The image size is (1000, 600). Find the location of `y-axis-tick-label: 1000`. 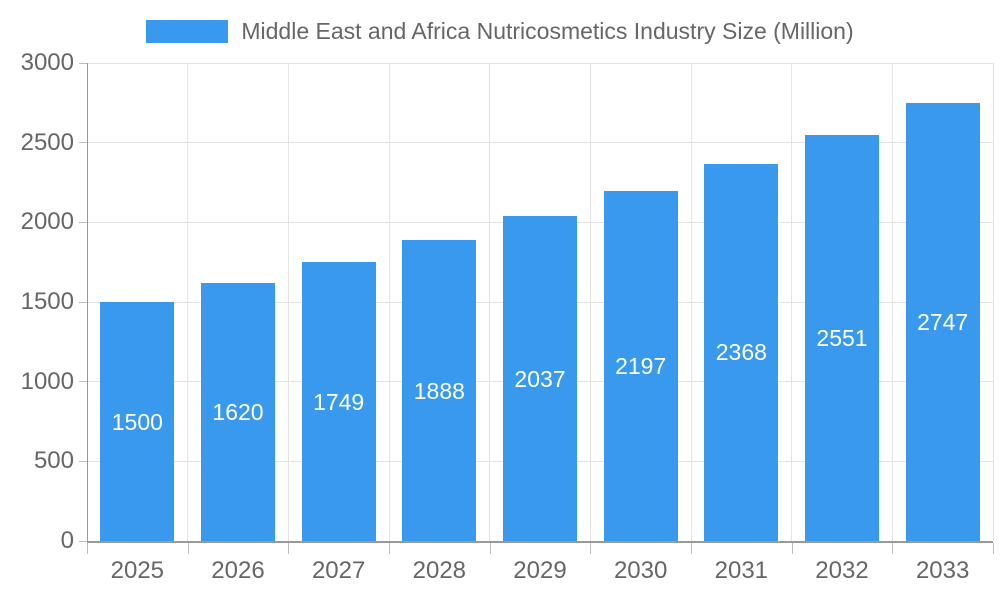

y-axis-tick-label: 1000 is located at coordinates (47, 381).